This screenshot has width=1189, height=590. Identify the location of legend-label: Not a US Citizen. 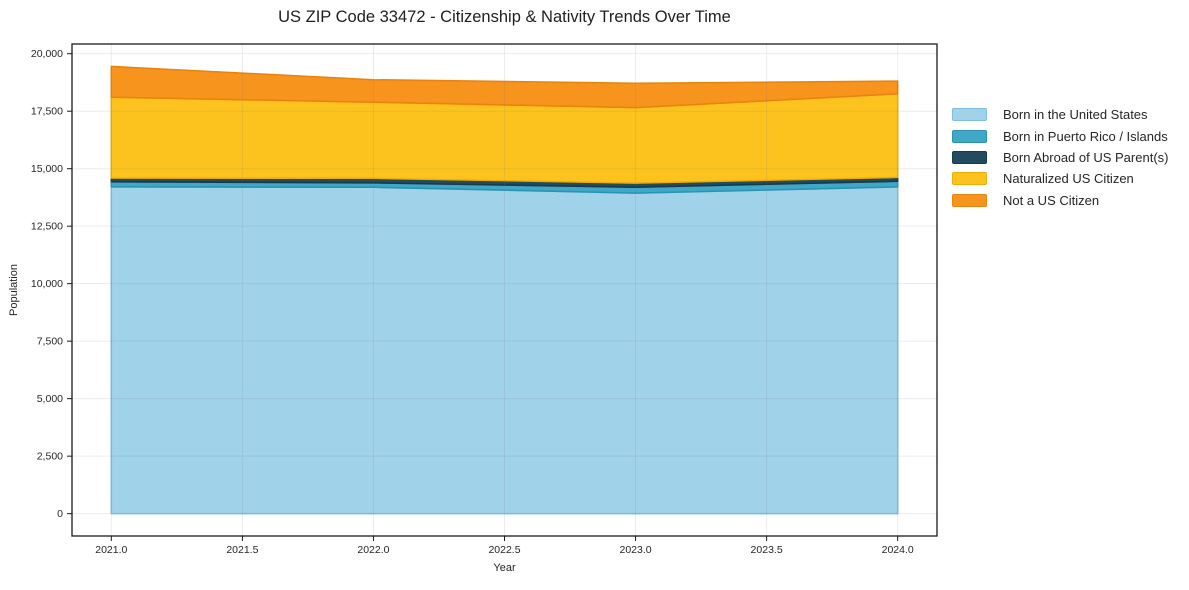
(1051, 200).